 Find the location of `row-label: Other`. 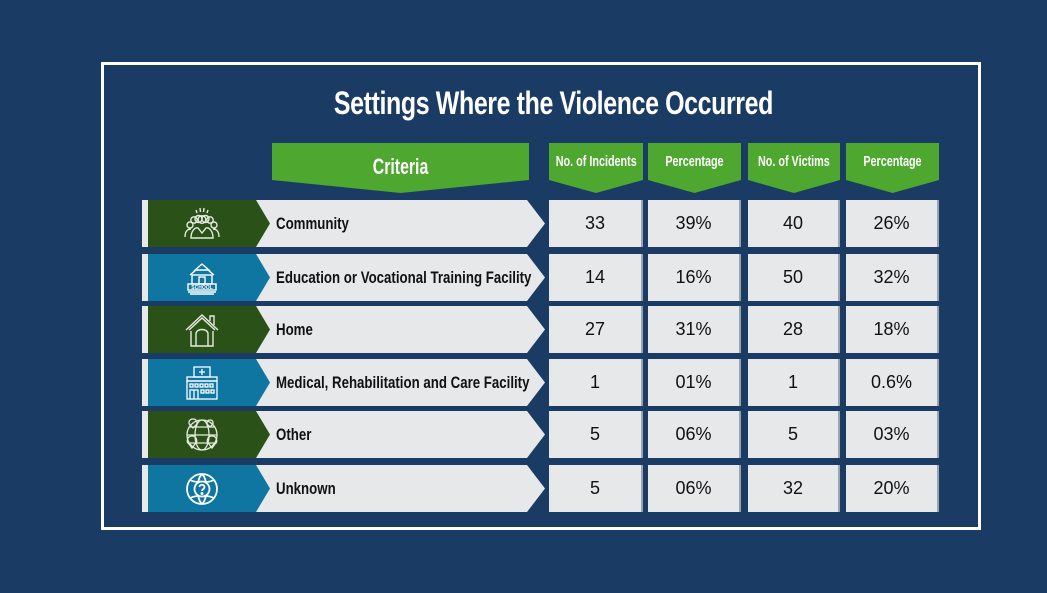

row-label: Other is located at coordinates (294, 434).